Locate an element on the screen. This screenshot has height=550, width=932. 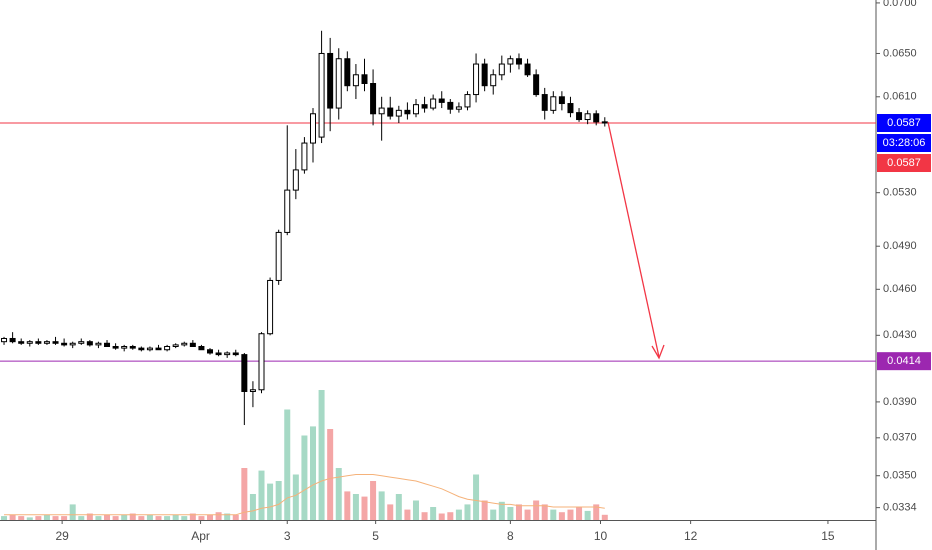
y-tick-label: 0.0350 is located at coordinates (900, 476).